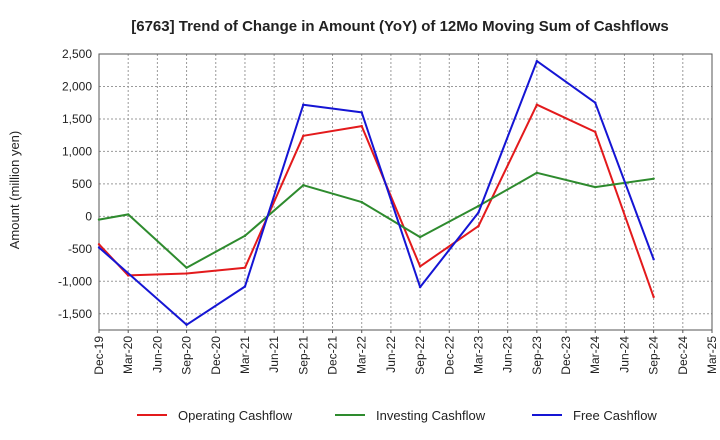 The height and width of the screenshot is (440, 720). I want to click on y-tick-label: 0, so click(88, 216).